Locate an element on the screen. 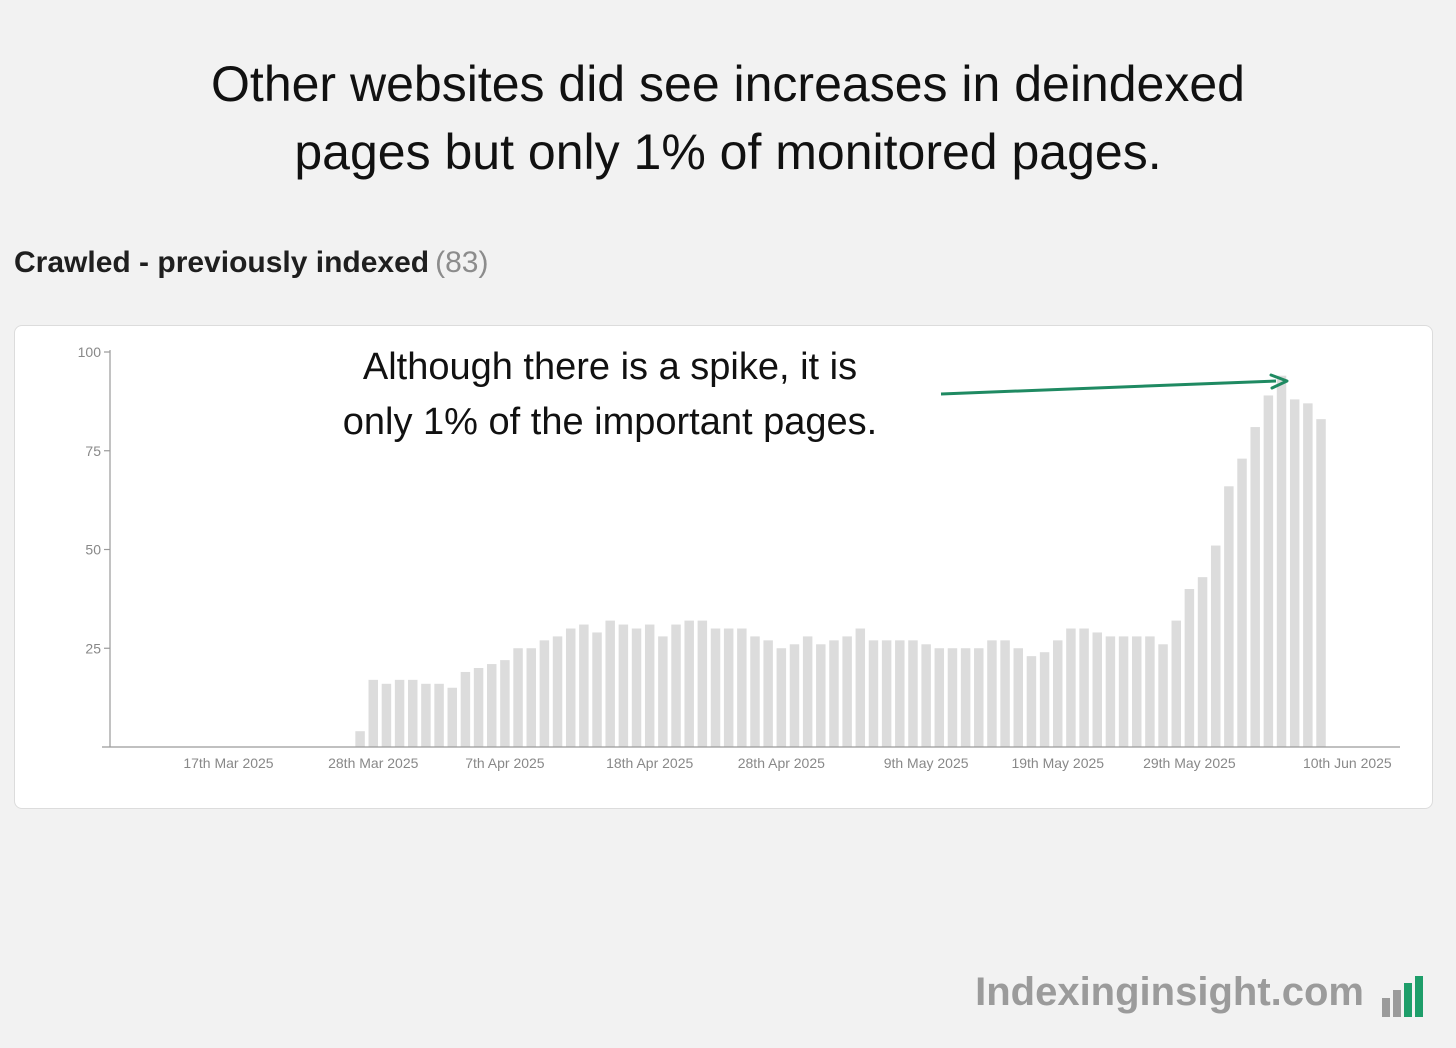 This screenshot has height=1048, width=1456. section-title: Crawled - previously indexed (83) is located at coordinates (251, 263).